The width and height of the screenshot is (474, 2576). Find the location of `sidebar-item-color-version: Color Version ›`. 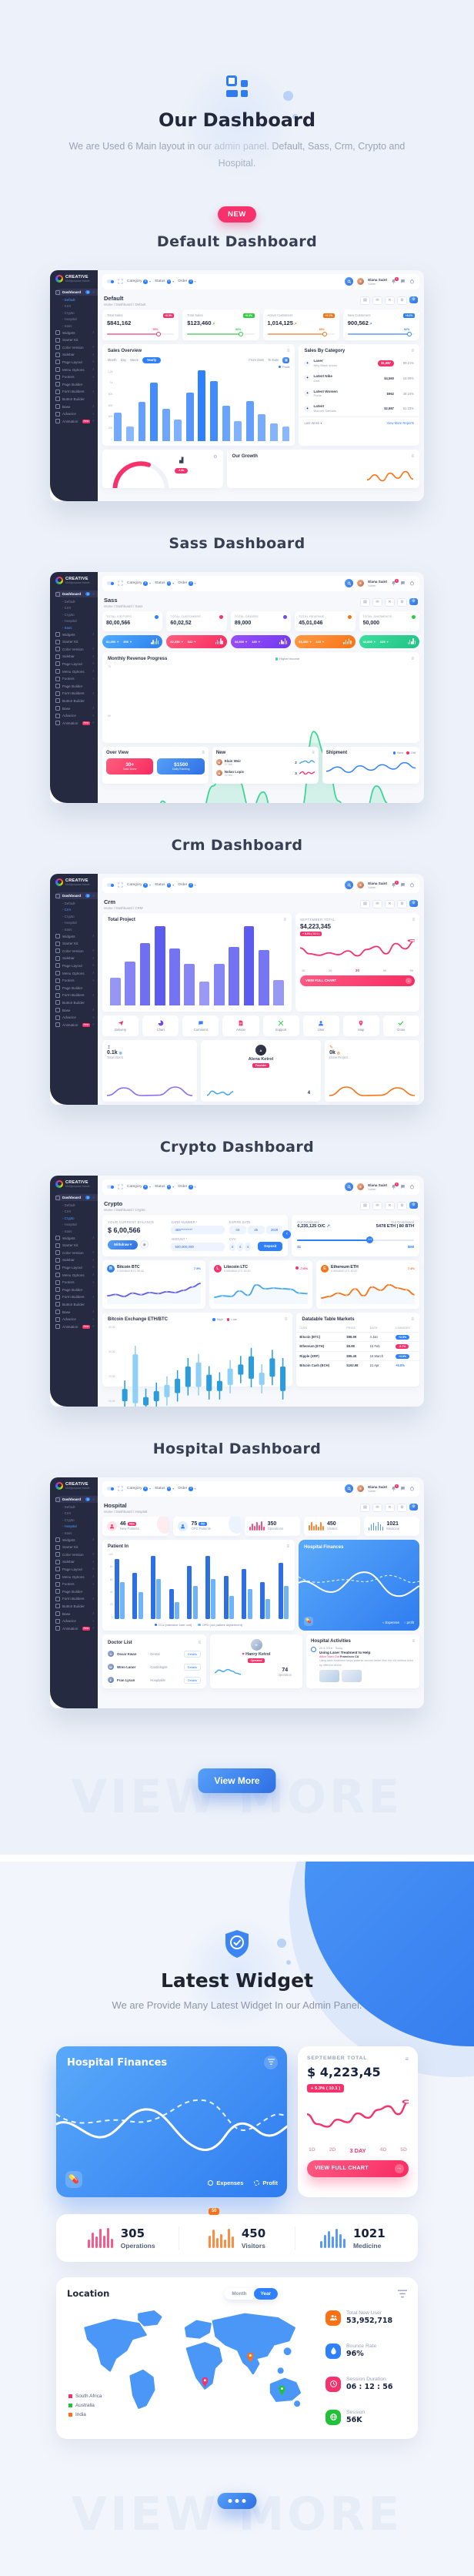

sidebar-item-color-version: Color Version › is located at coordinates (76, 1253).